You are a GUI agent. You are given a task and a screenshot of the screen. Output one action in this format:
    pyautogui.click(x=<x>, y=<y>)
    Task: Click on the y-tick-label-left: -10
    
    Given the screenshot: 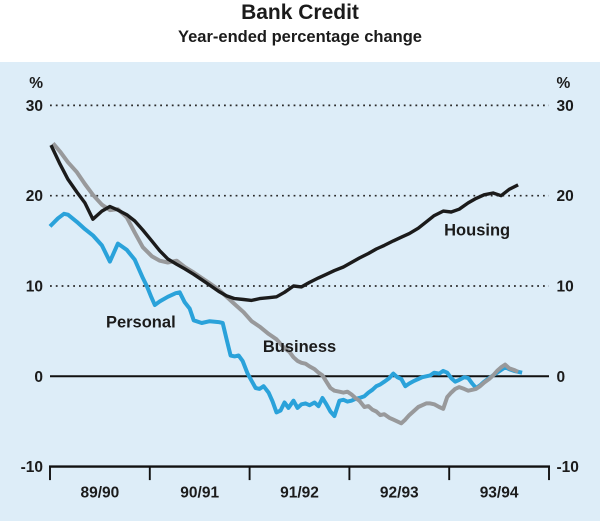 What is the action you would take?
    pyautogui.click(x=32, y=467)
    